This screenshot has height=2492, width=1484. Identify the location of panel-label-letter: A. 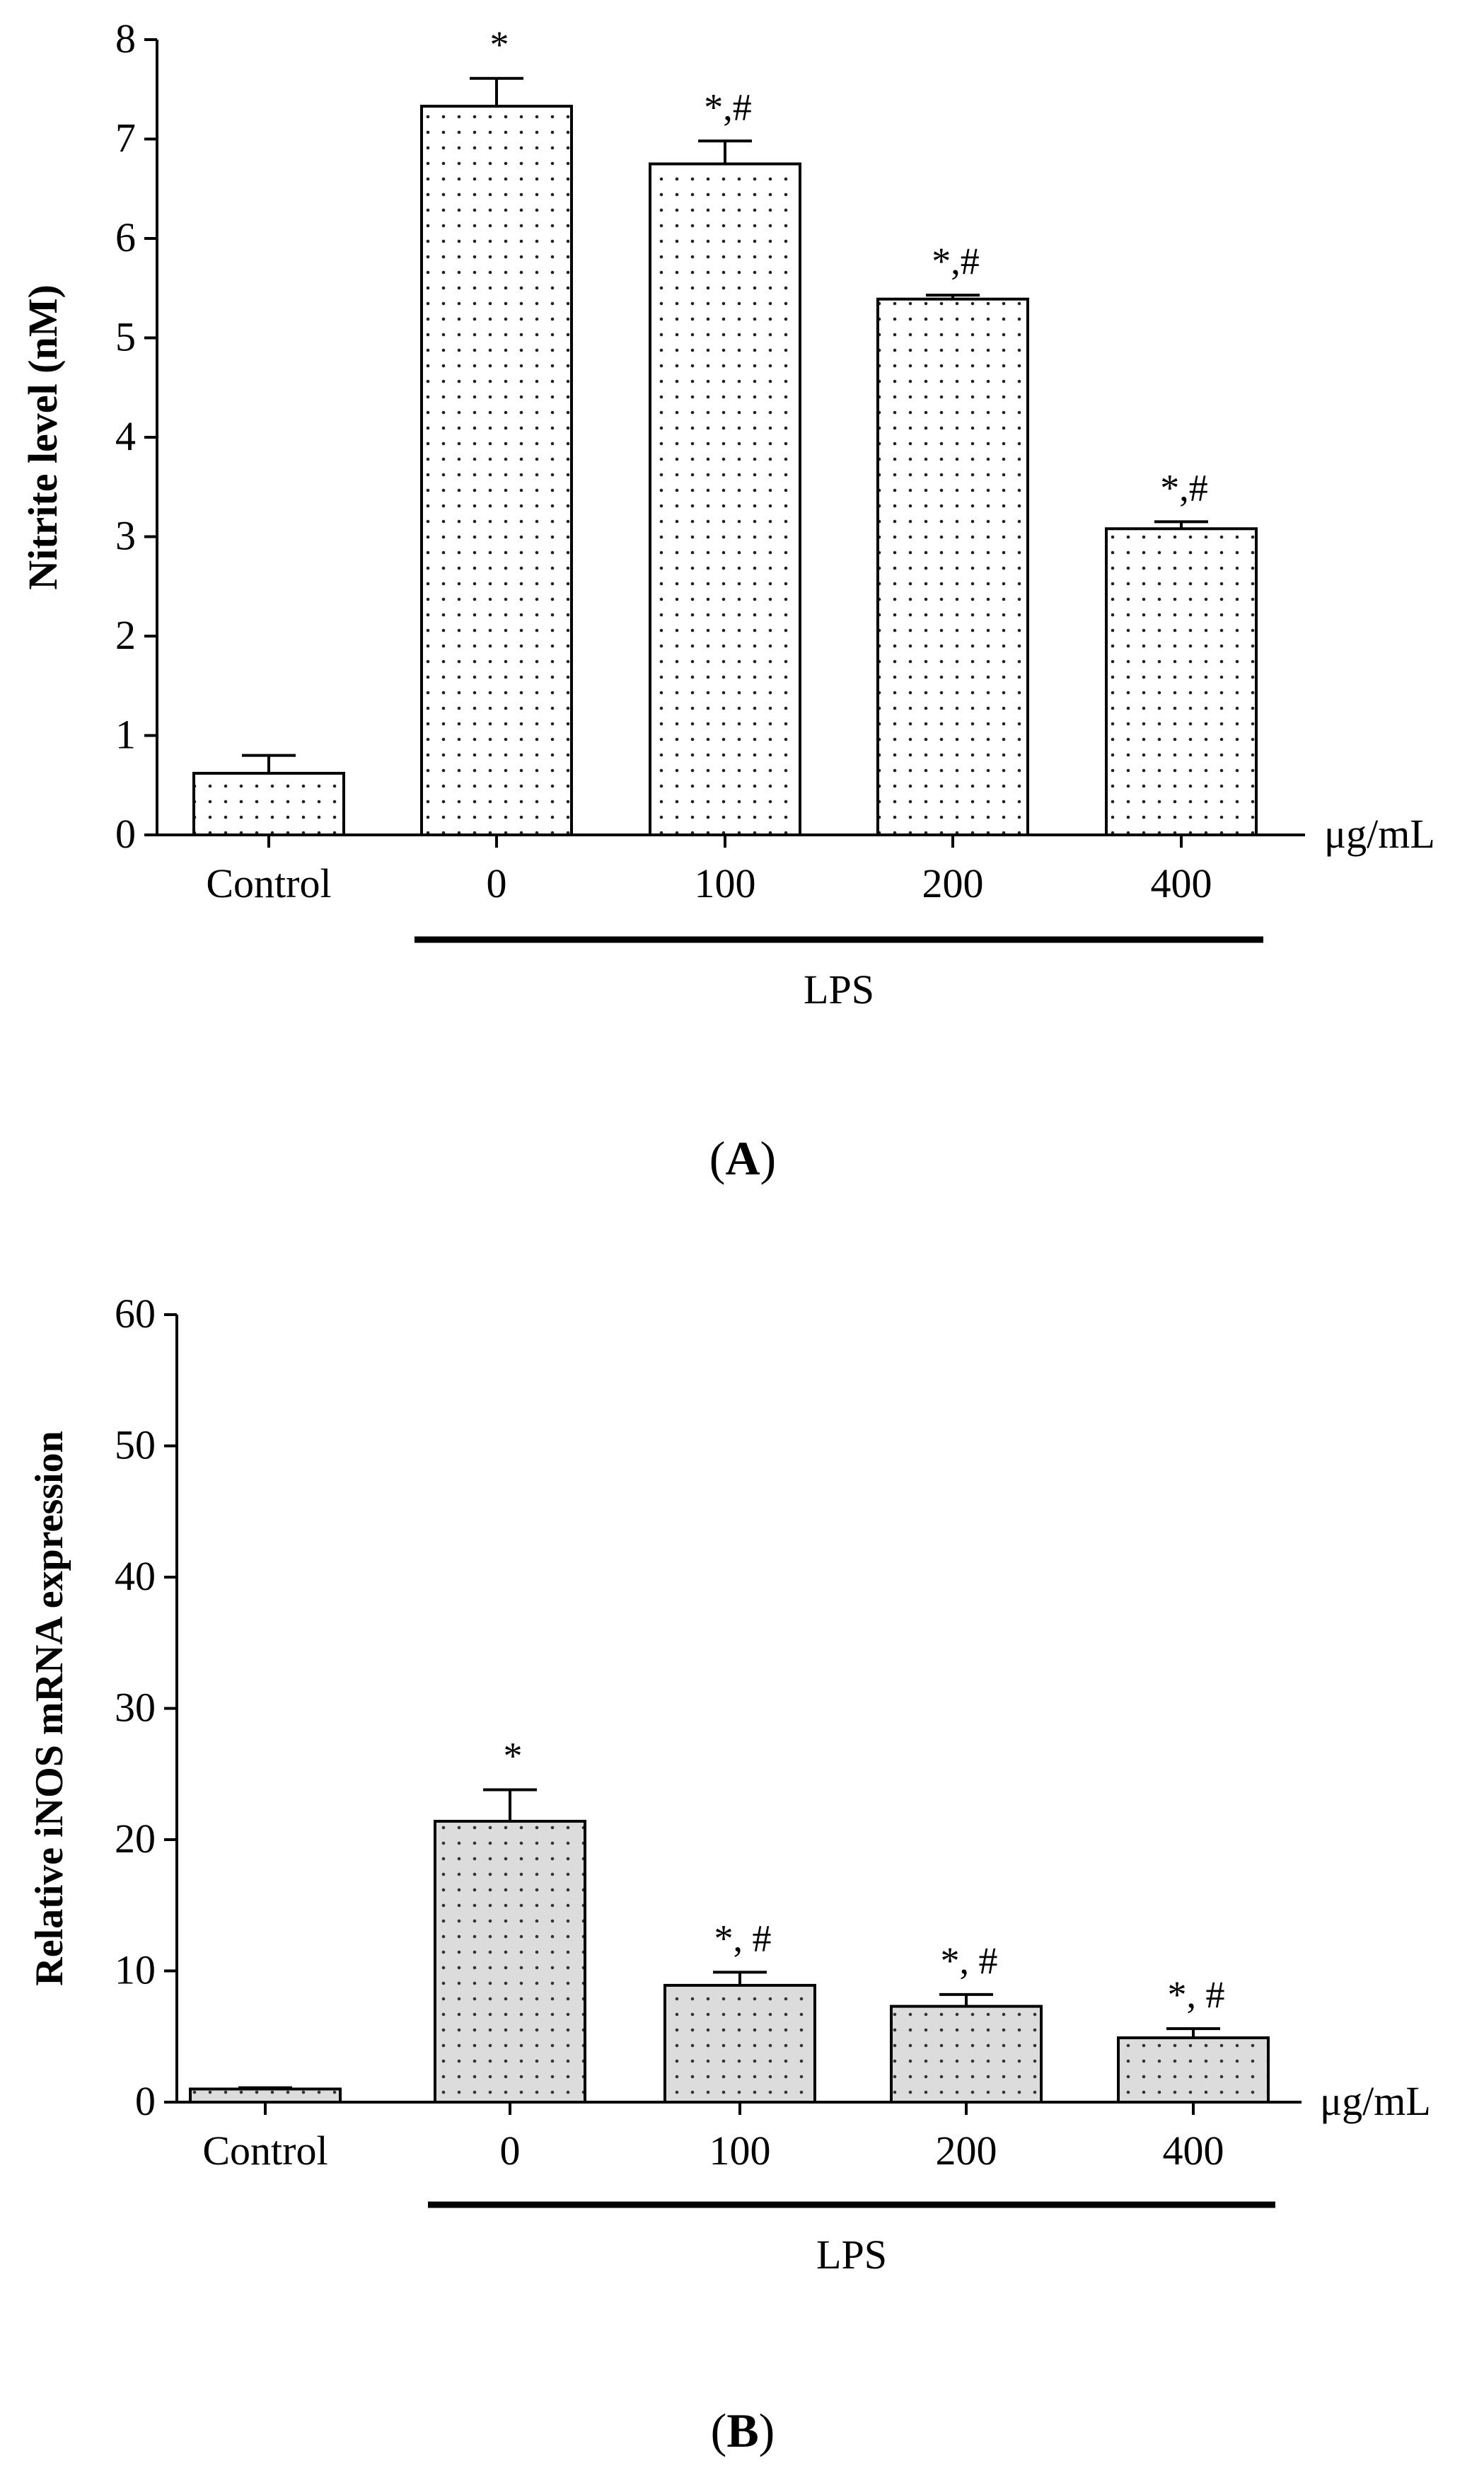
(742, 1158).